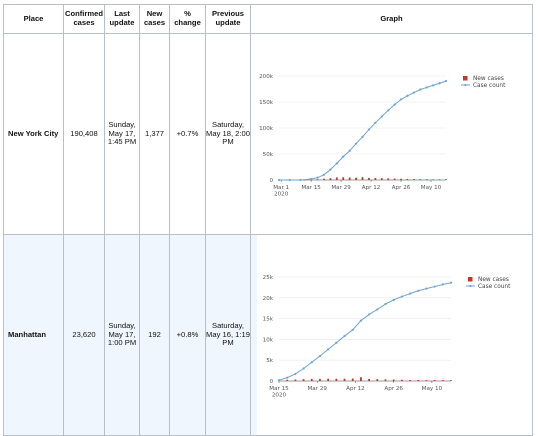 The image size is (540, 436). What do you see at coordinates (470, 279) in the screenshot?
I see `legend-new-cases-swatch` at bounding box center [470, 279].